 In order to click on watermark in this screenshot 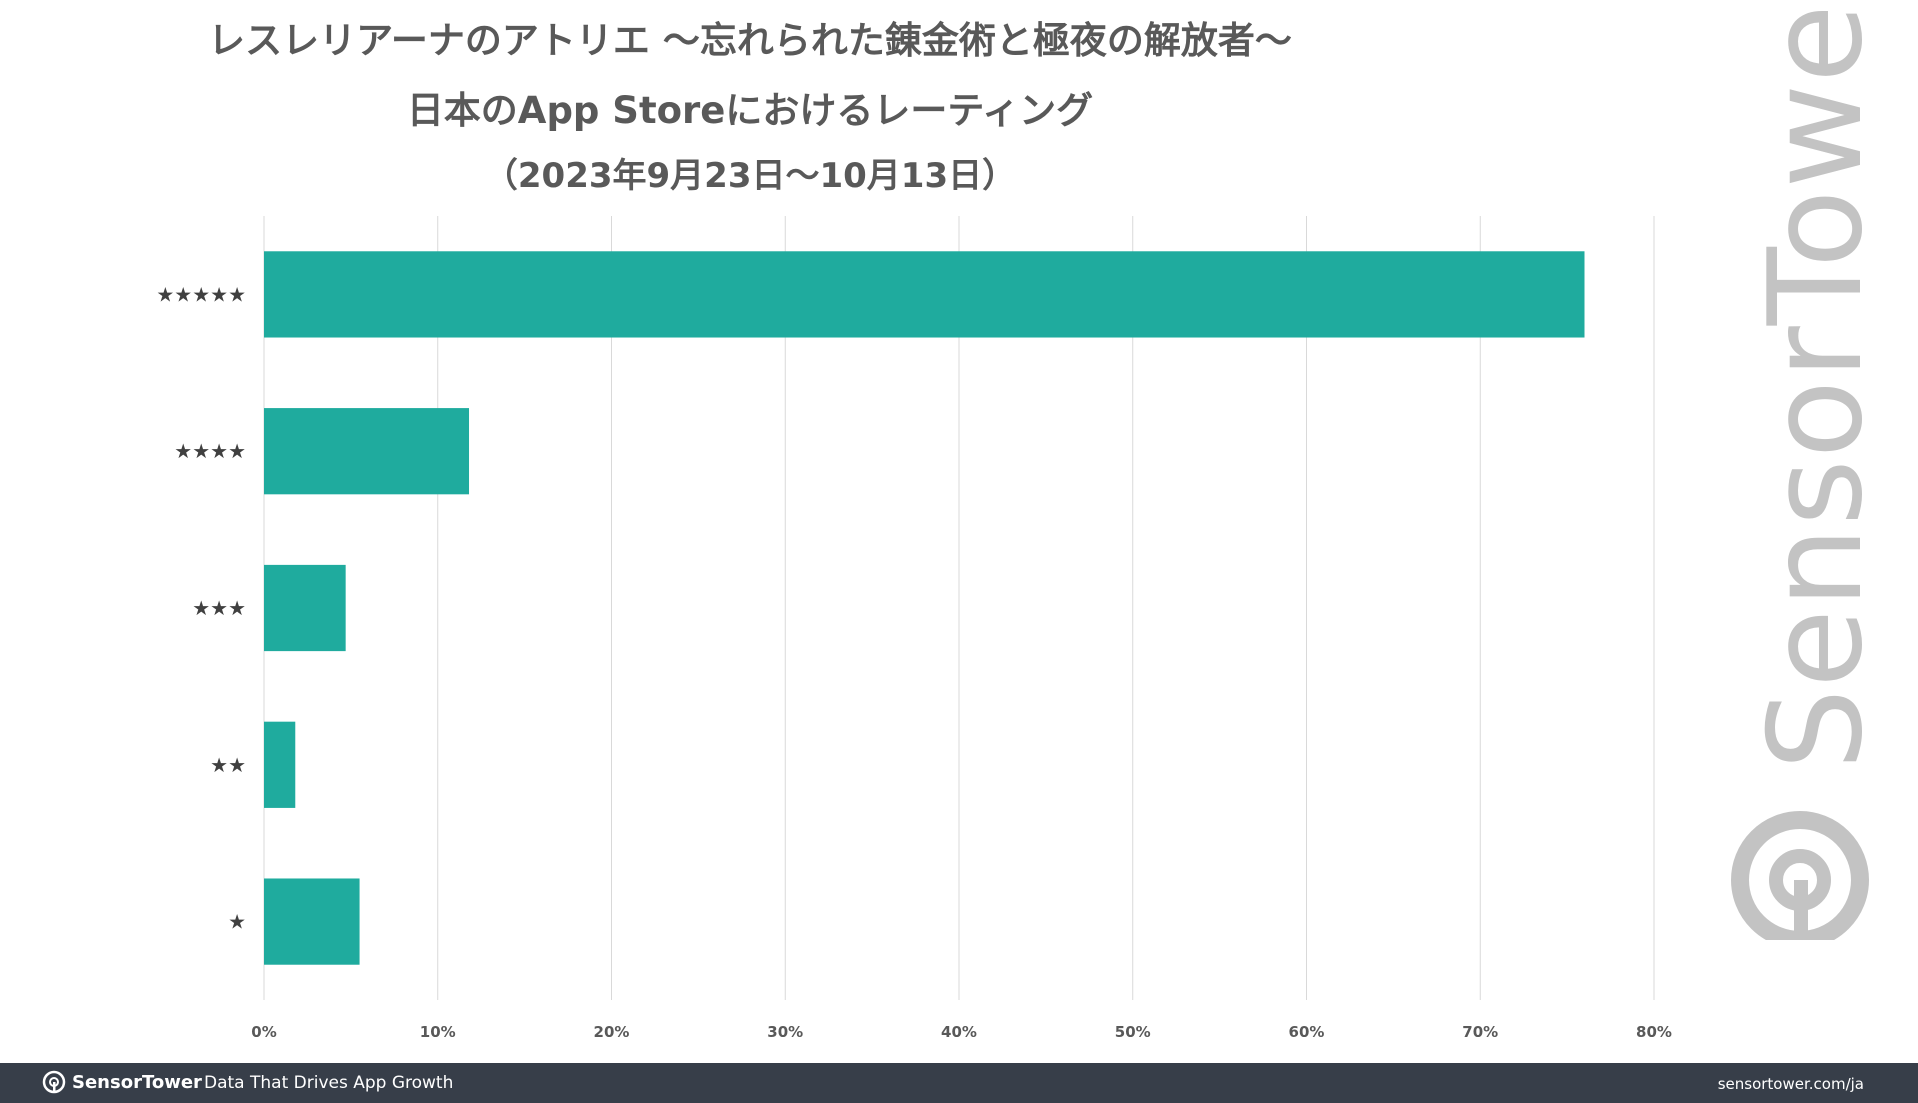, I will do `click(1795, 555)`.